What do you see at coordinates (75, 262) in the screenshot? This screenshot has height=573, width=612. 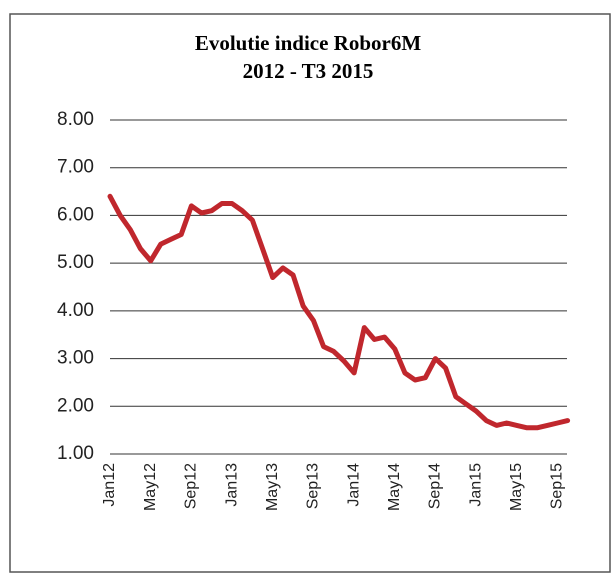 I see `y-tick-label: 5.00` at bounding box center [75, 262].